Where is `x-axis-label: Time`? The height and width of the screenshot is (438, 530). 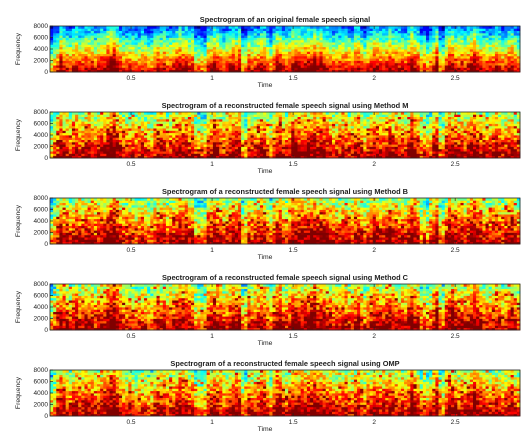 x-axis-label: Time is located at coordinates (265, 85).